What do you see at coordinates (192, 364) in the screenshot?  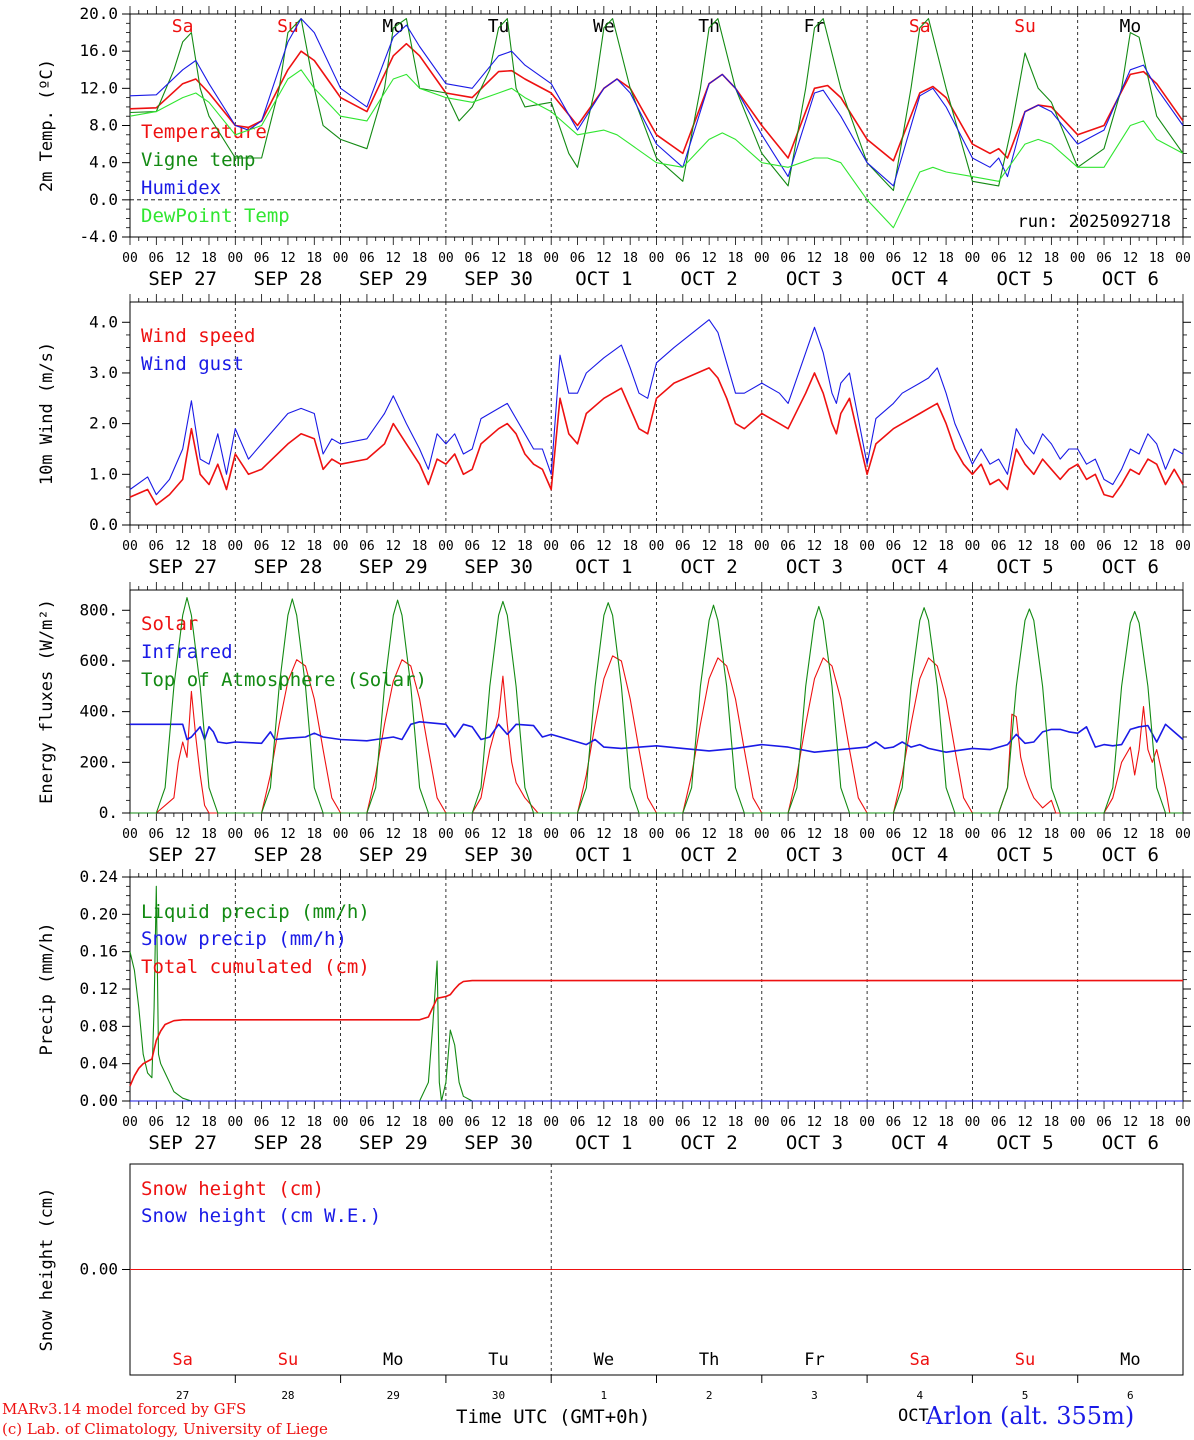 I see `legend-entry: Wind gust` at bounding box center [192, 364].